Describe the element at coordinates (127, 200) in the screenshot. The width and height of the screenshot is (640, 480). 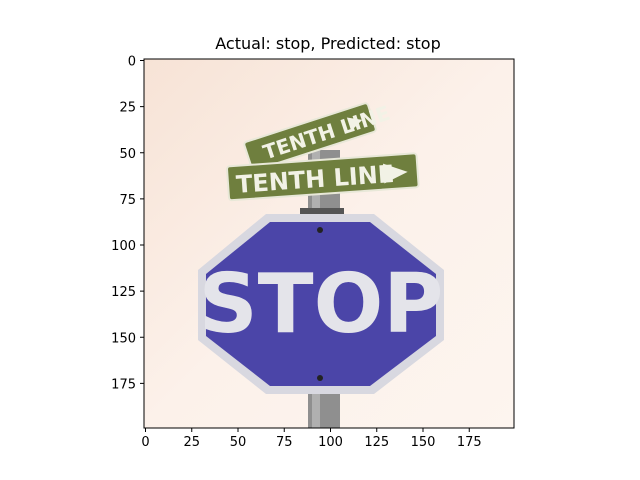
I see `y-tick-label: 75` at that location.